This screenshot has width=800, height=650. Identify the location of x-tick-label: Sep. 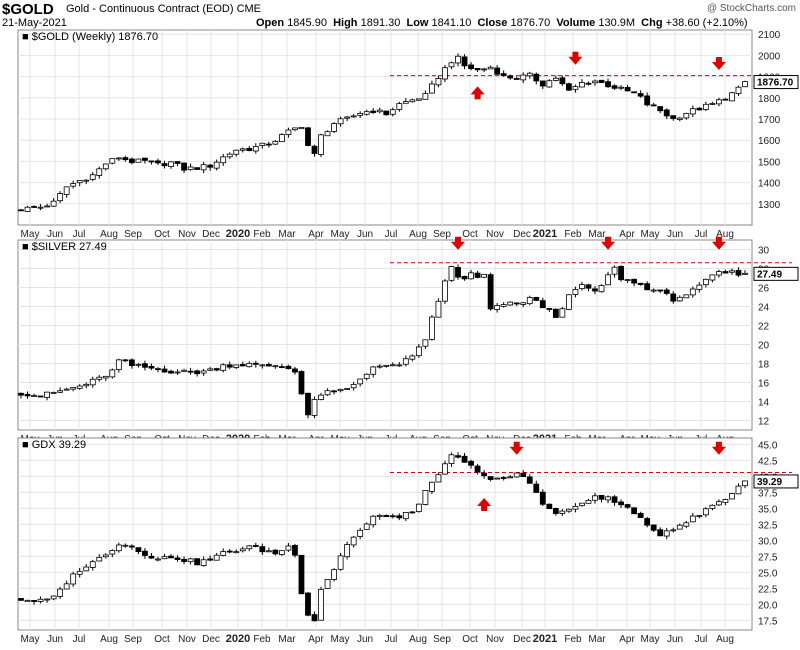
(133, 234).